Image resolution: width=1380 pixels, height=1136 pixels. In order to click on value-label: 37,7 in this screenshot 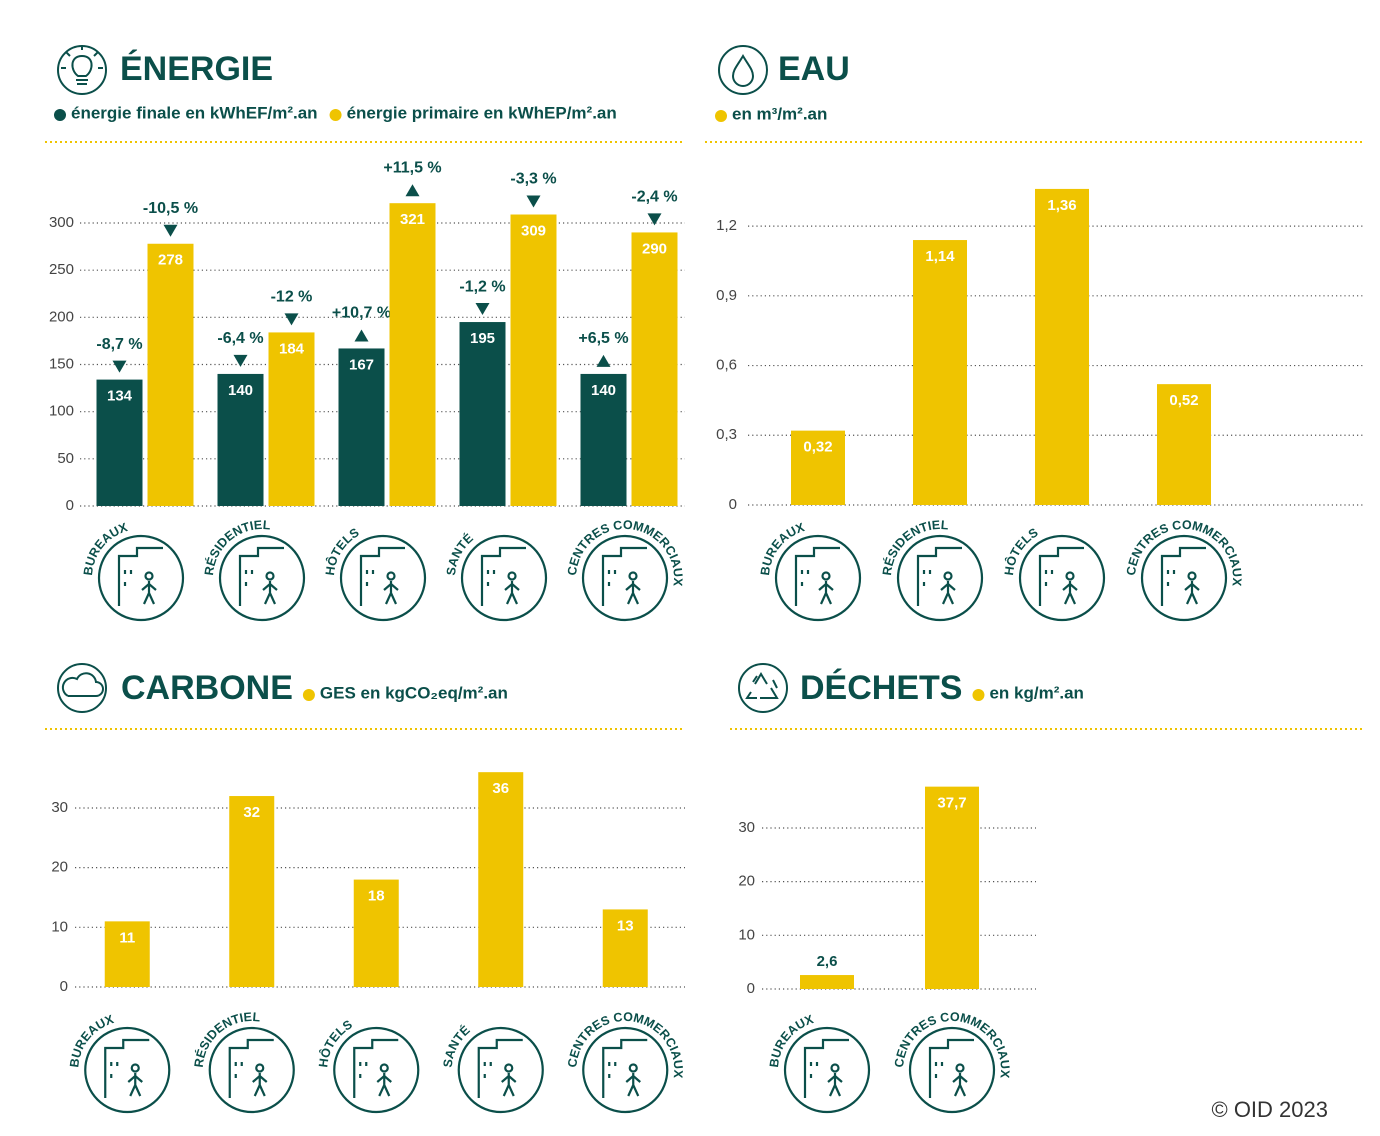, I will do `click(951, 803)`.